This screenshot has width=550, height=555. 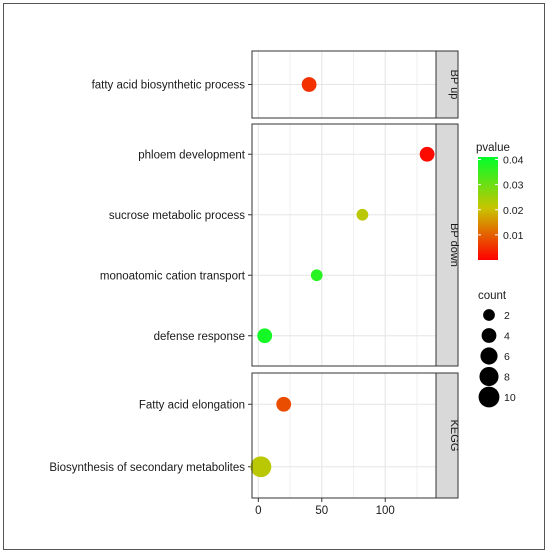 What do you see at coordinates (321, 511) in the screenshot?
I see `x-tick-label: 50` at bounding box center [321, 511].